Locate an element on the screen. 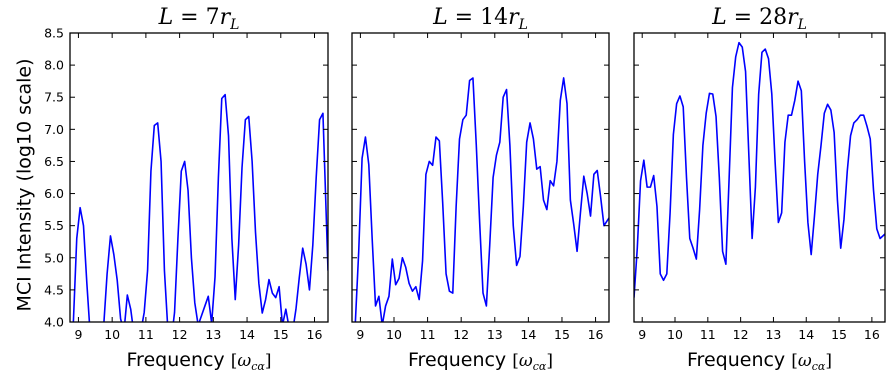 The height and width of the screenshot is (378, 886). panel-title: L = 14rL is located at coordinates (480, 19).